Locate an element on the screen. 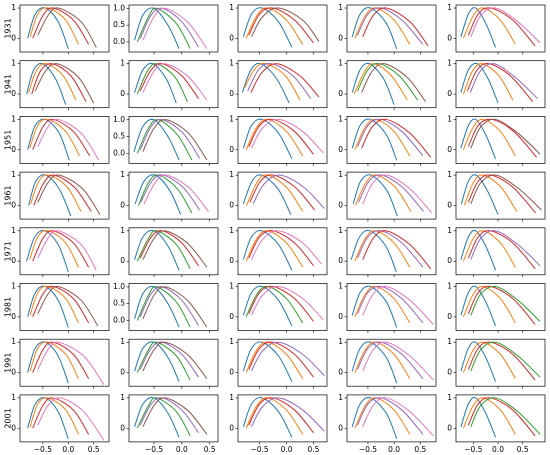  row-label: 1951 is located at coordinates (8, 140).